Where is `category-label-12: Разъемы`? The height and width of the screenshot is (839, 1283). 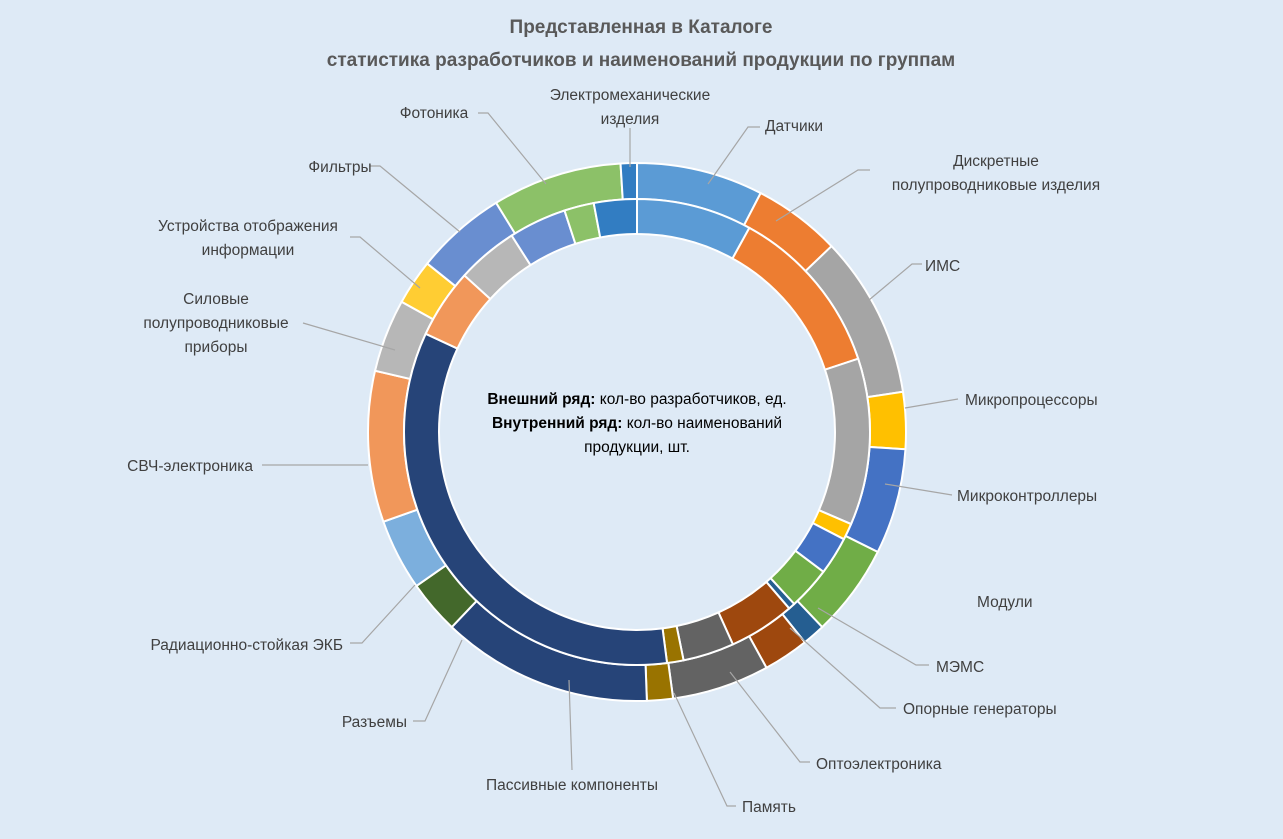
category-label-12: Разъемы is located at coordinates (374, 722).